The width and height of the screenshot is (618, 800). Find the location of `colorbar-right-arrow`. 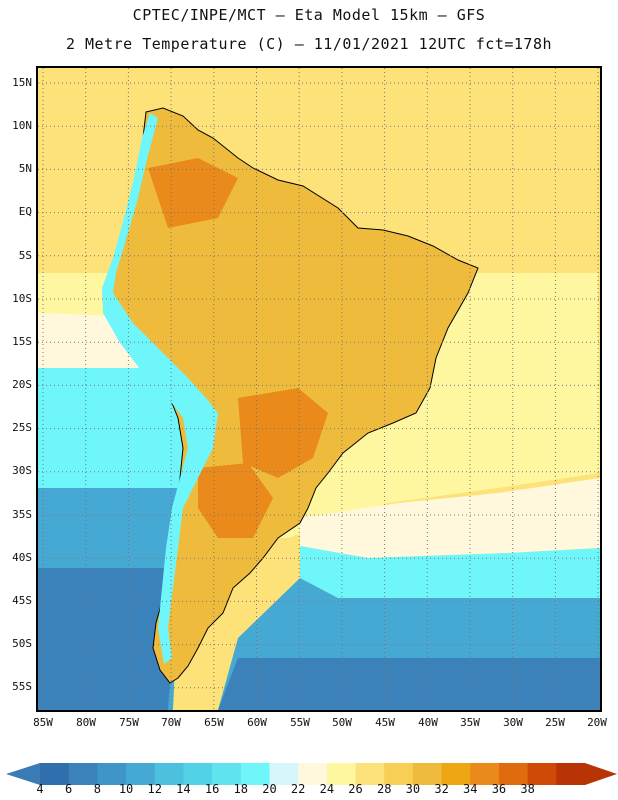

colorbar-right-arrow is located at coordinates (601, 774).